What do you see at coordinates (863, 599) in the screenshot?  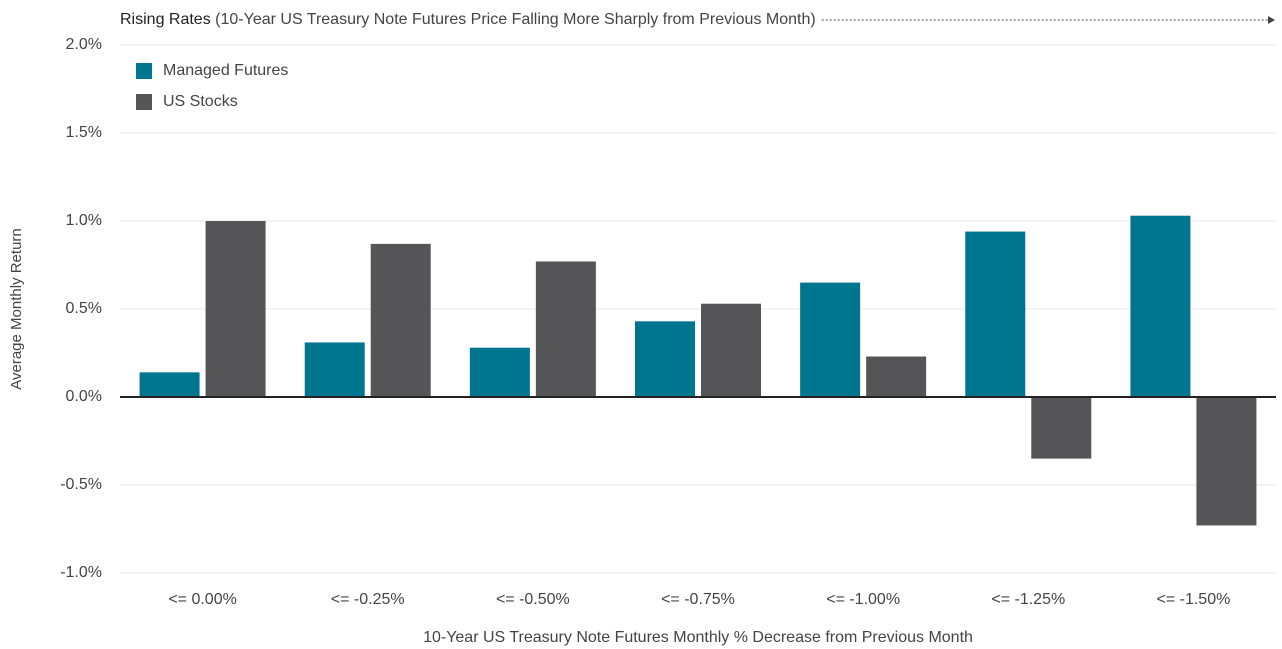 I see `x-tick-label: <= -1.00%` at bounding box center [863, 599].